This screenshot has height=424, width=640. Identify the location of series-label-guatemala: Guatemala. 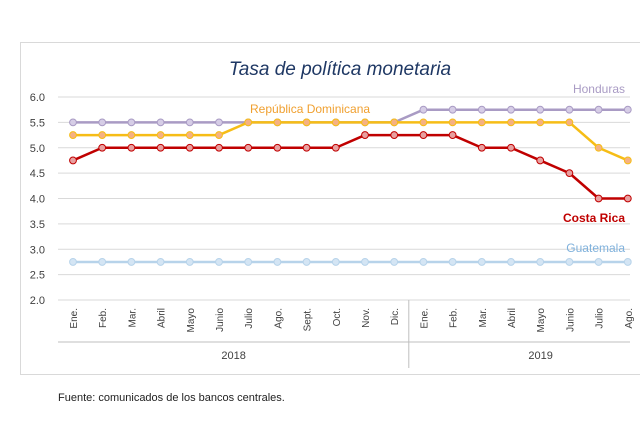
(595, 248).